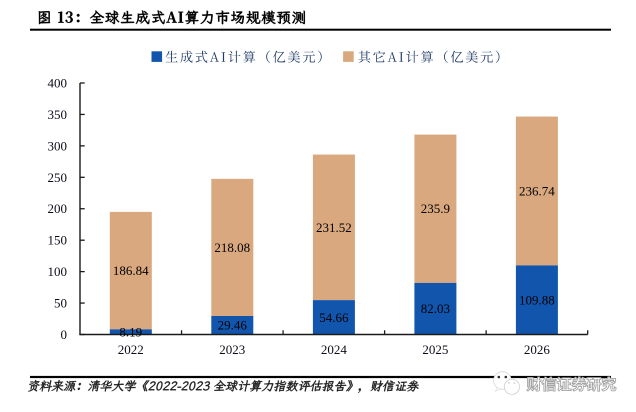  Describe the element at coordinates (64, 334) in the screenshot. I see `svg-text: 0` at that location.